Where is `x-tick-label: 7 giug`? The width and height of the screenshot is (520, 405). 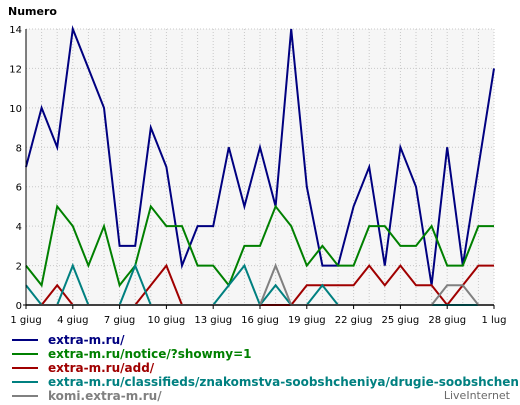 x-tick-label: 7 giug is located at coordinates (119, 320).